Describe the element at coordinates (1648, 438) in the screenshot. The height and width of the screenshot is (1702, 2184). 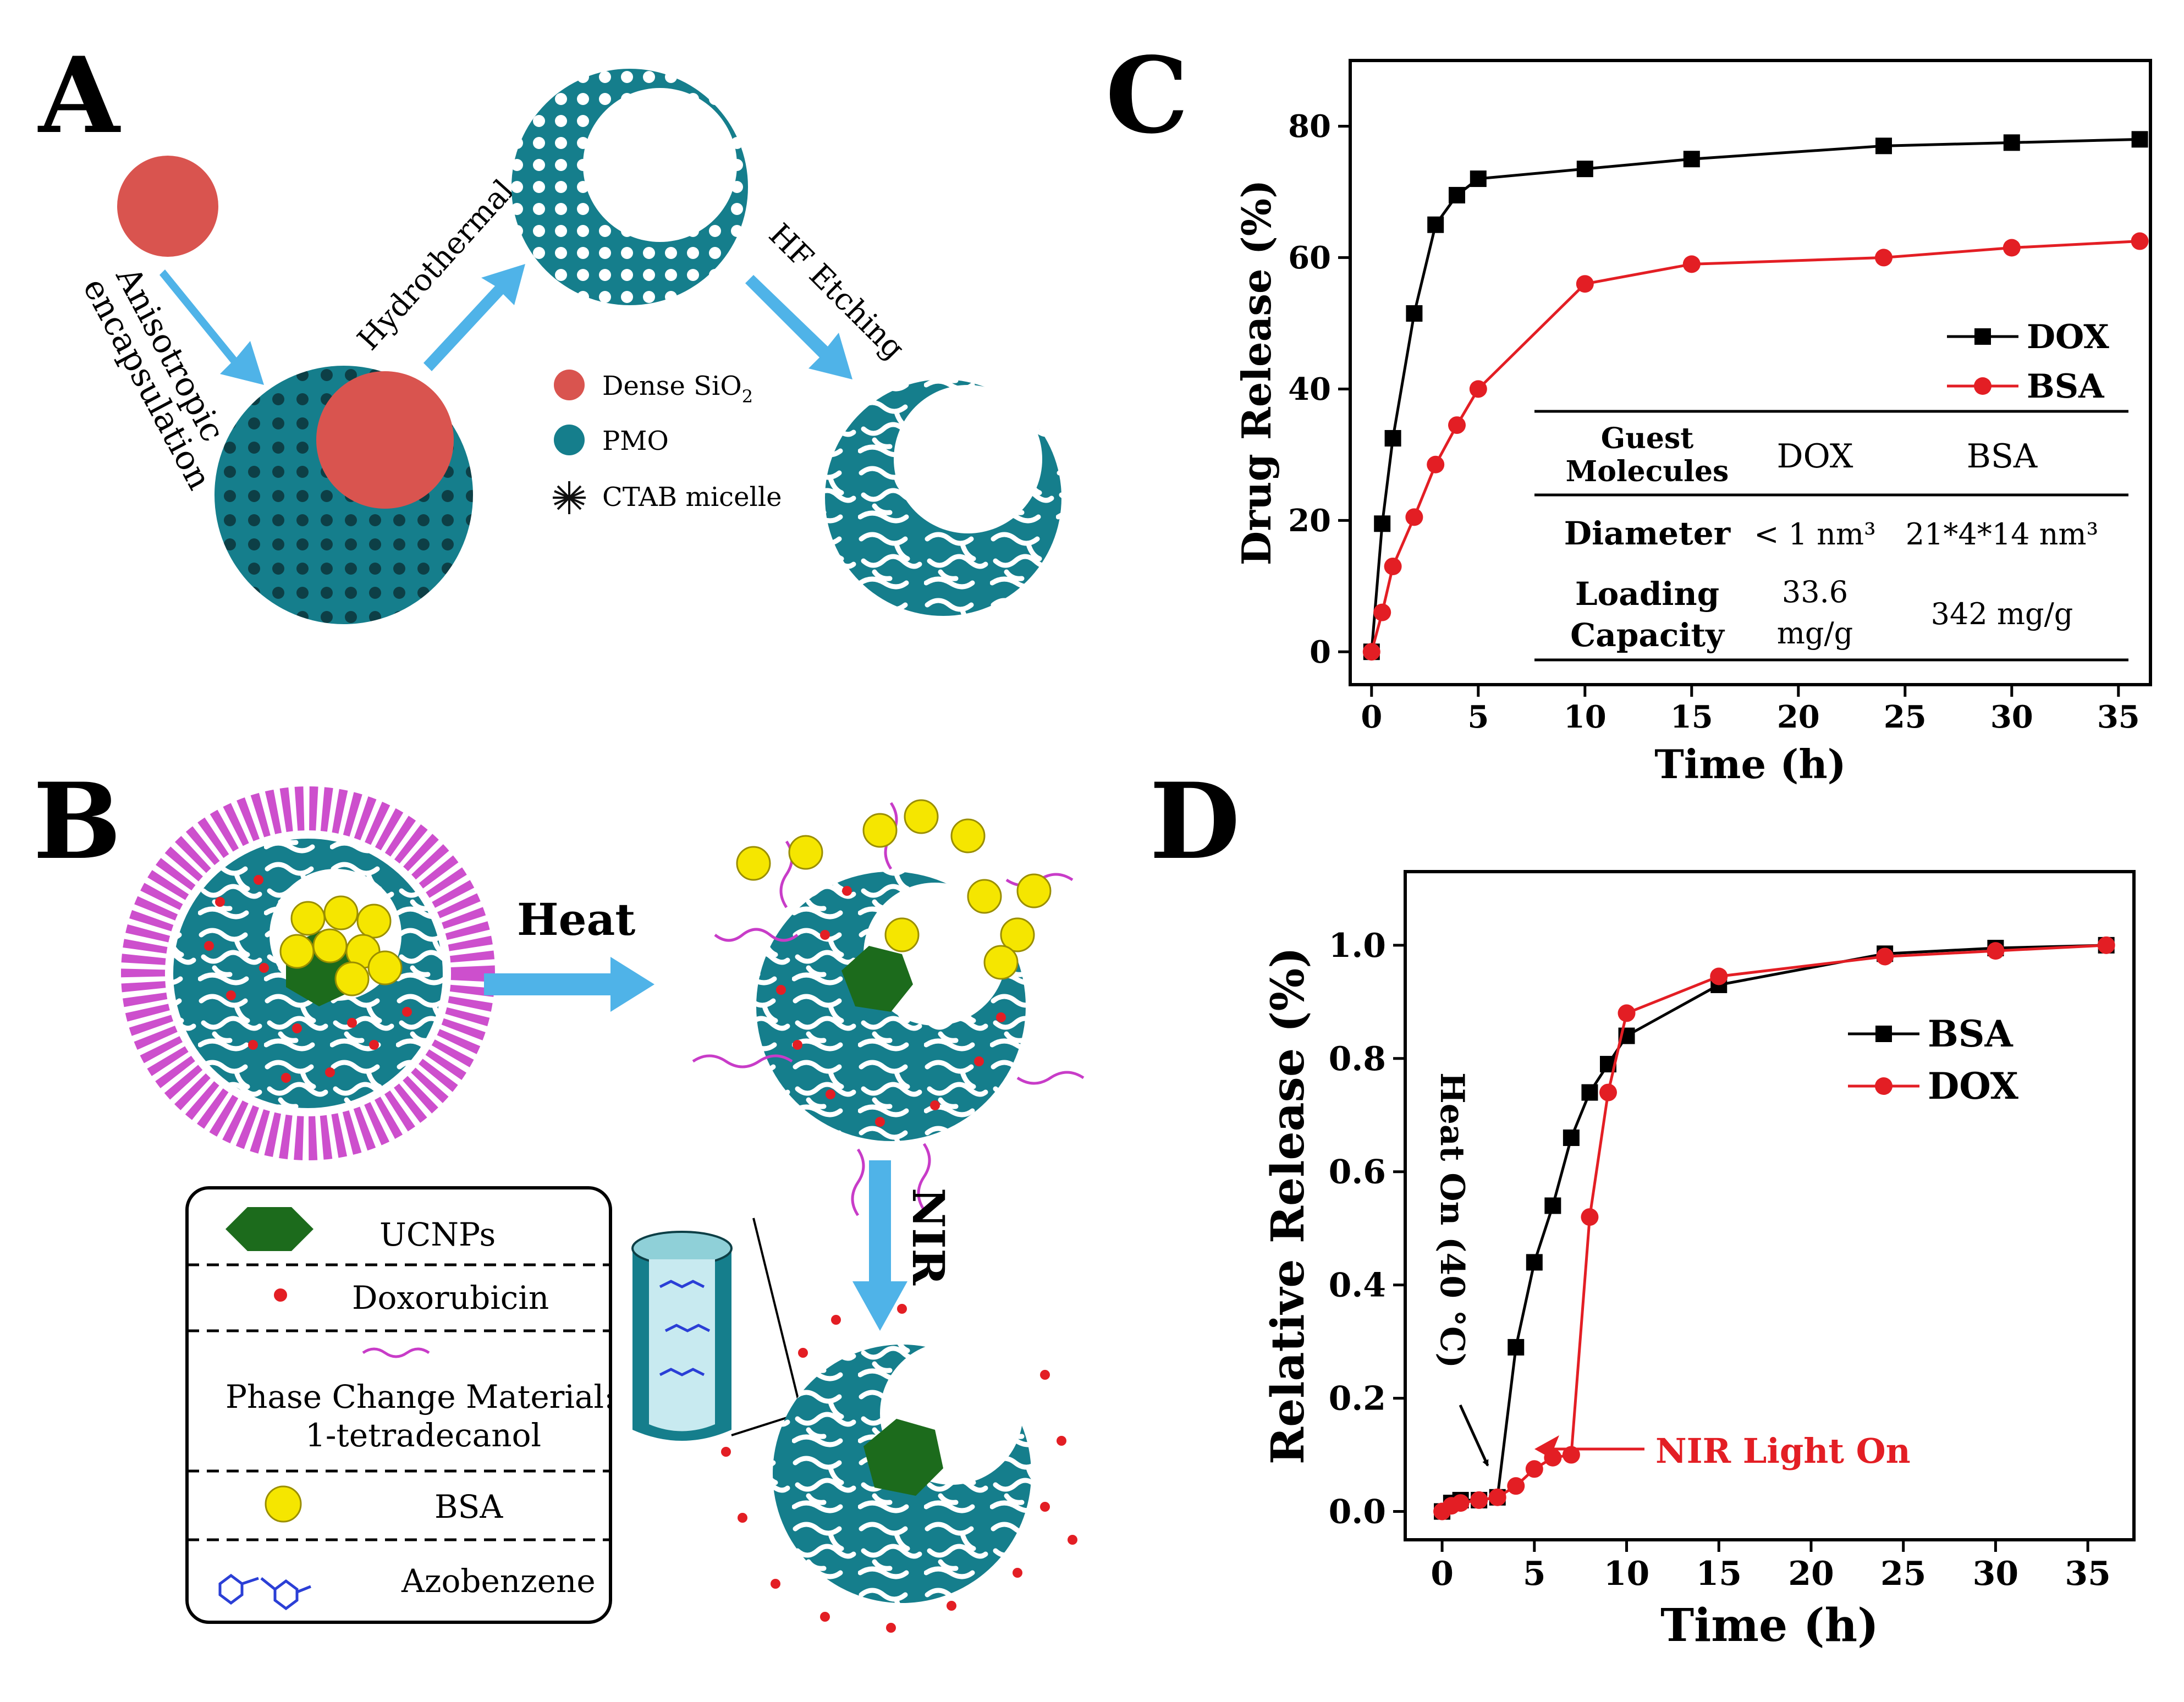
I see `table-header-guest: Guest` at that location.